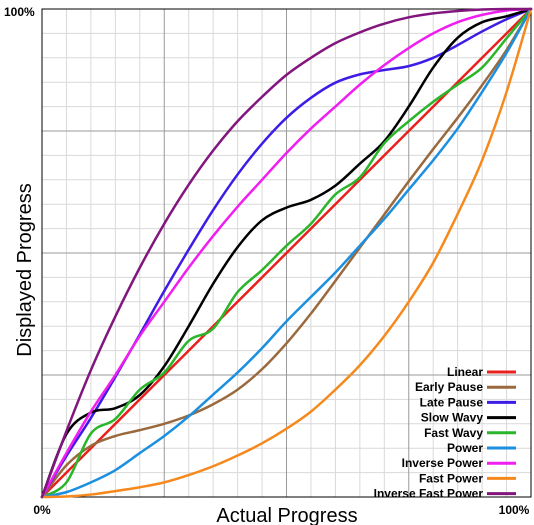 The height and width of the screenshot is (525, 534). Describe the element at coordinates (452, 418) in the screenshot. I see `legend-label-slow-wavy: Slow Wavy` at that location.